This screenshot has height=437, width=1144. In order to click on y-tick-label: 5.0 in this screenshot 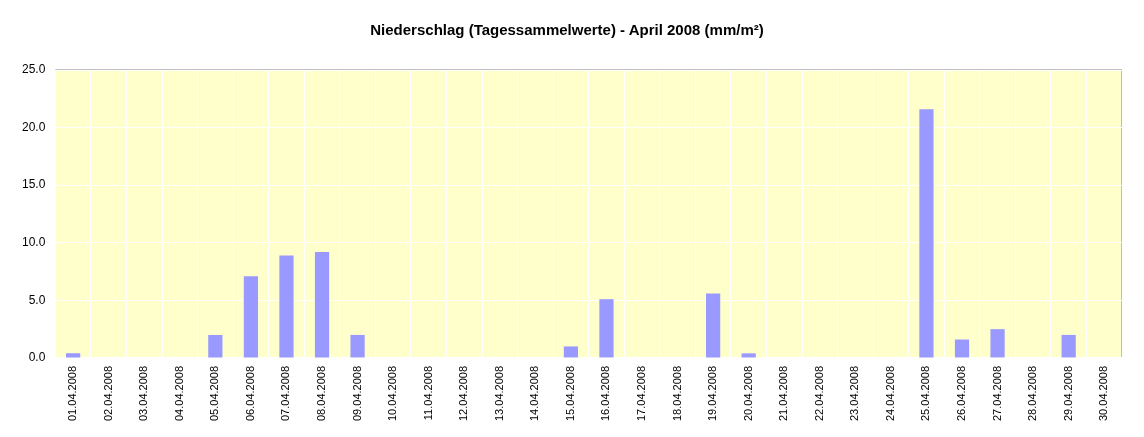, I will do `click(37, 299)`.